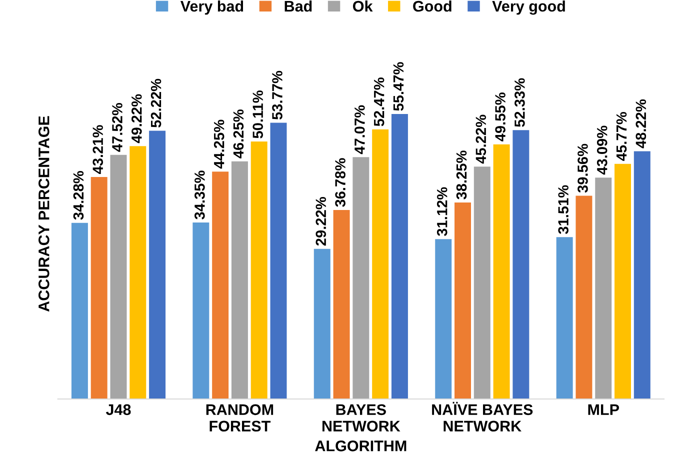 This screenshot has width=681, height=475. Describe the element at coordinates (481, 139) in the screenshot. I see `data-label: 45.22%` at that location.